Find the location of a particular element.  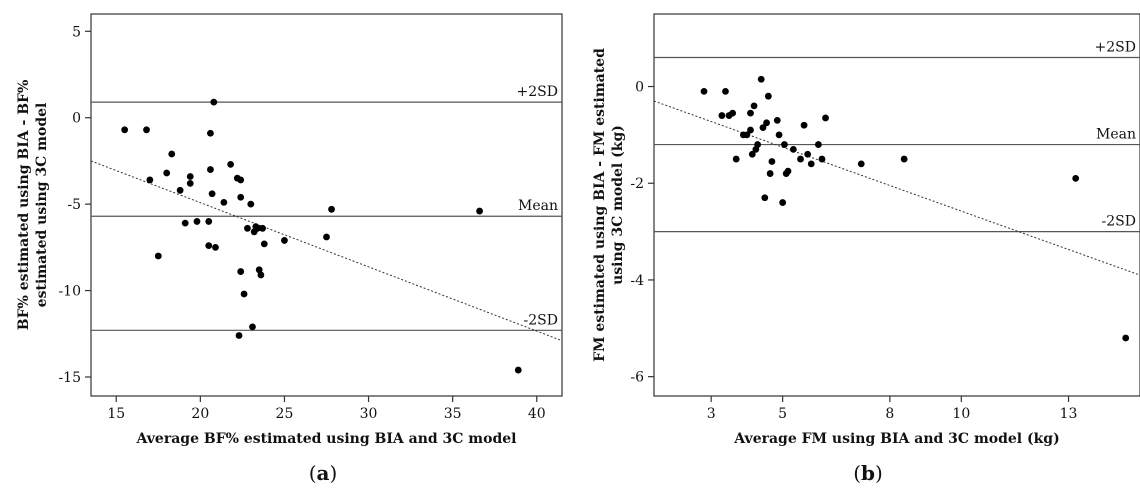

y-tick-label: -5 is located at coordinates (74, 205).